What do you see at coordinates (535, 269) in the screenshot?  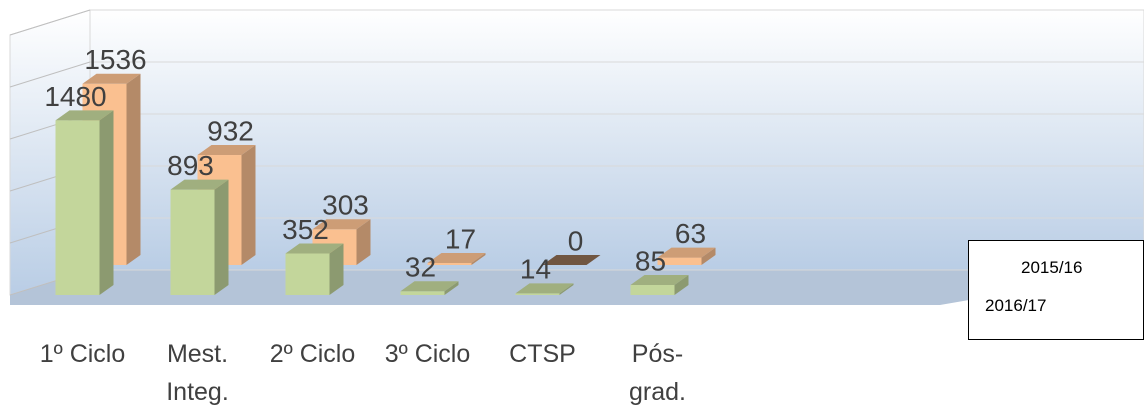 I see `data-label: 14` at bounding box center [535, 269].